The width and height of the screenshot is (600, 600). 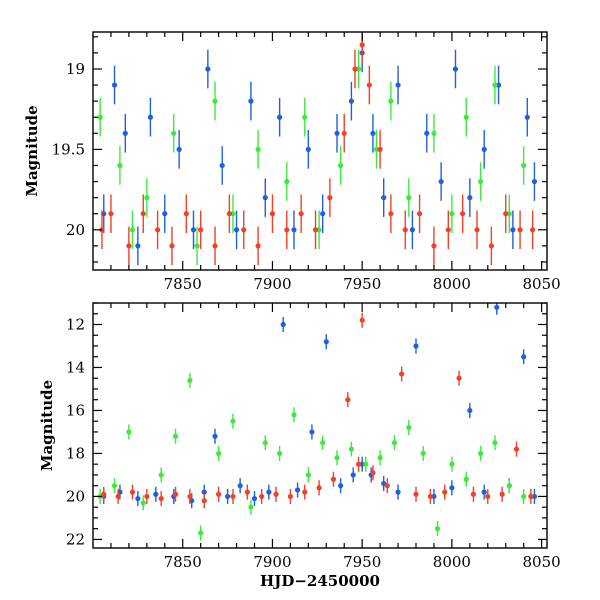 I want to click on bottom-x-axis-label: HJD−2450000, so click(x=320, y=581).